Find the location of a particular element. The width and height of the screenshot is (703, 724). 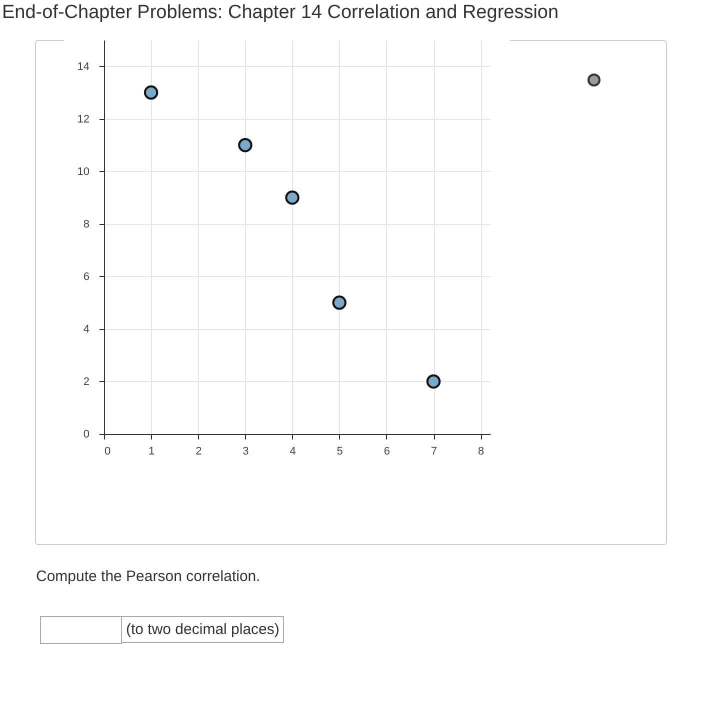

y-tick-label: 14 is located at coordinates (83, 66).